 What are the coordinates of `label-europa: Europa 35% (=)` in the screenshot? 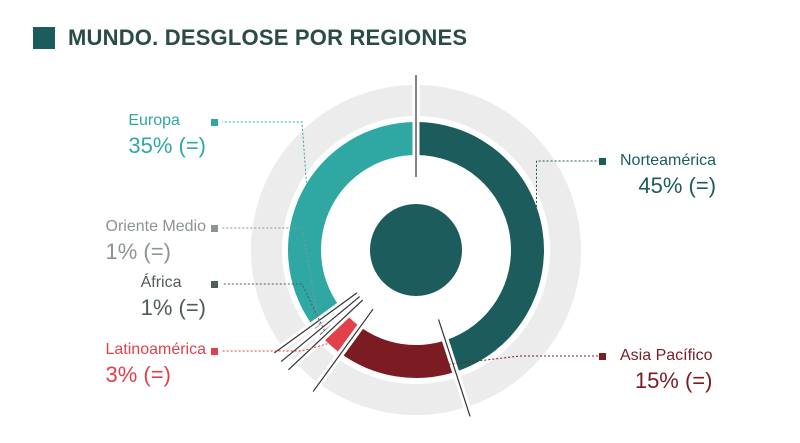 It's located at (167, 135).